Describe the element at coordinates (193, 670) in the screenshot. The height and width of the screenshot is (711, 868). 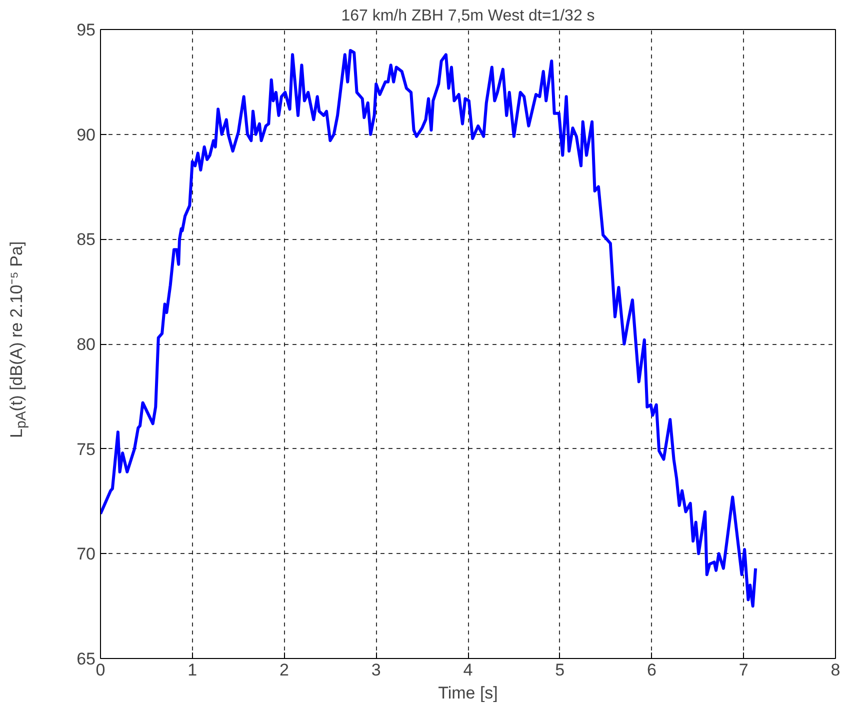
I see `x-tick-label: 1` at that location.